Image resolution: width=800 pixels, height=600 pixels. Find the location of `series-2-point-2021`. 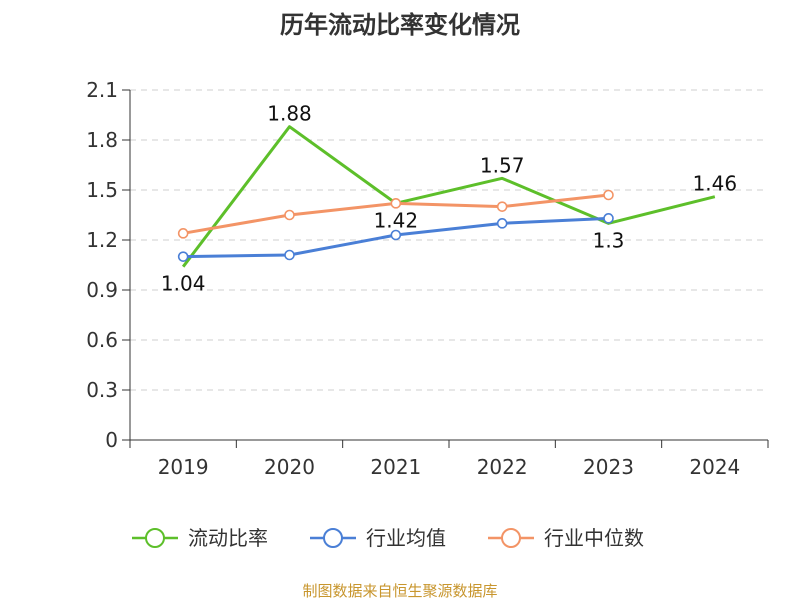

series-2-point-2021 is located at coordinates (396, 203).